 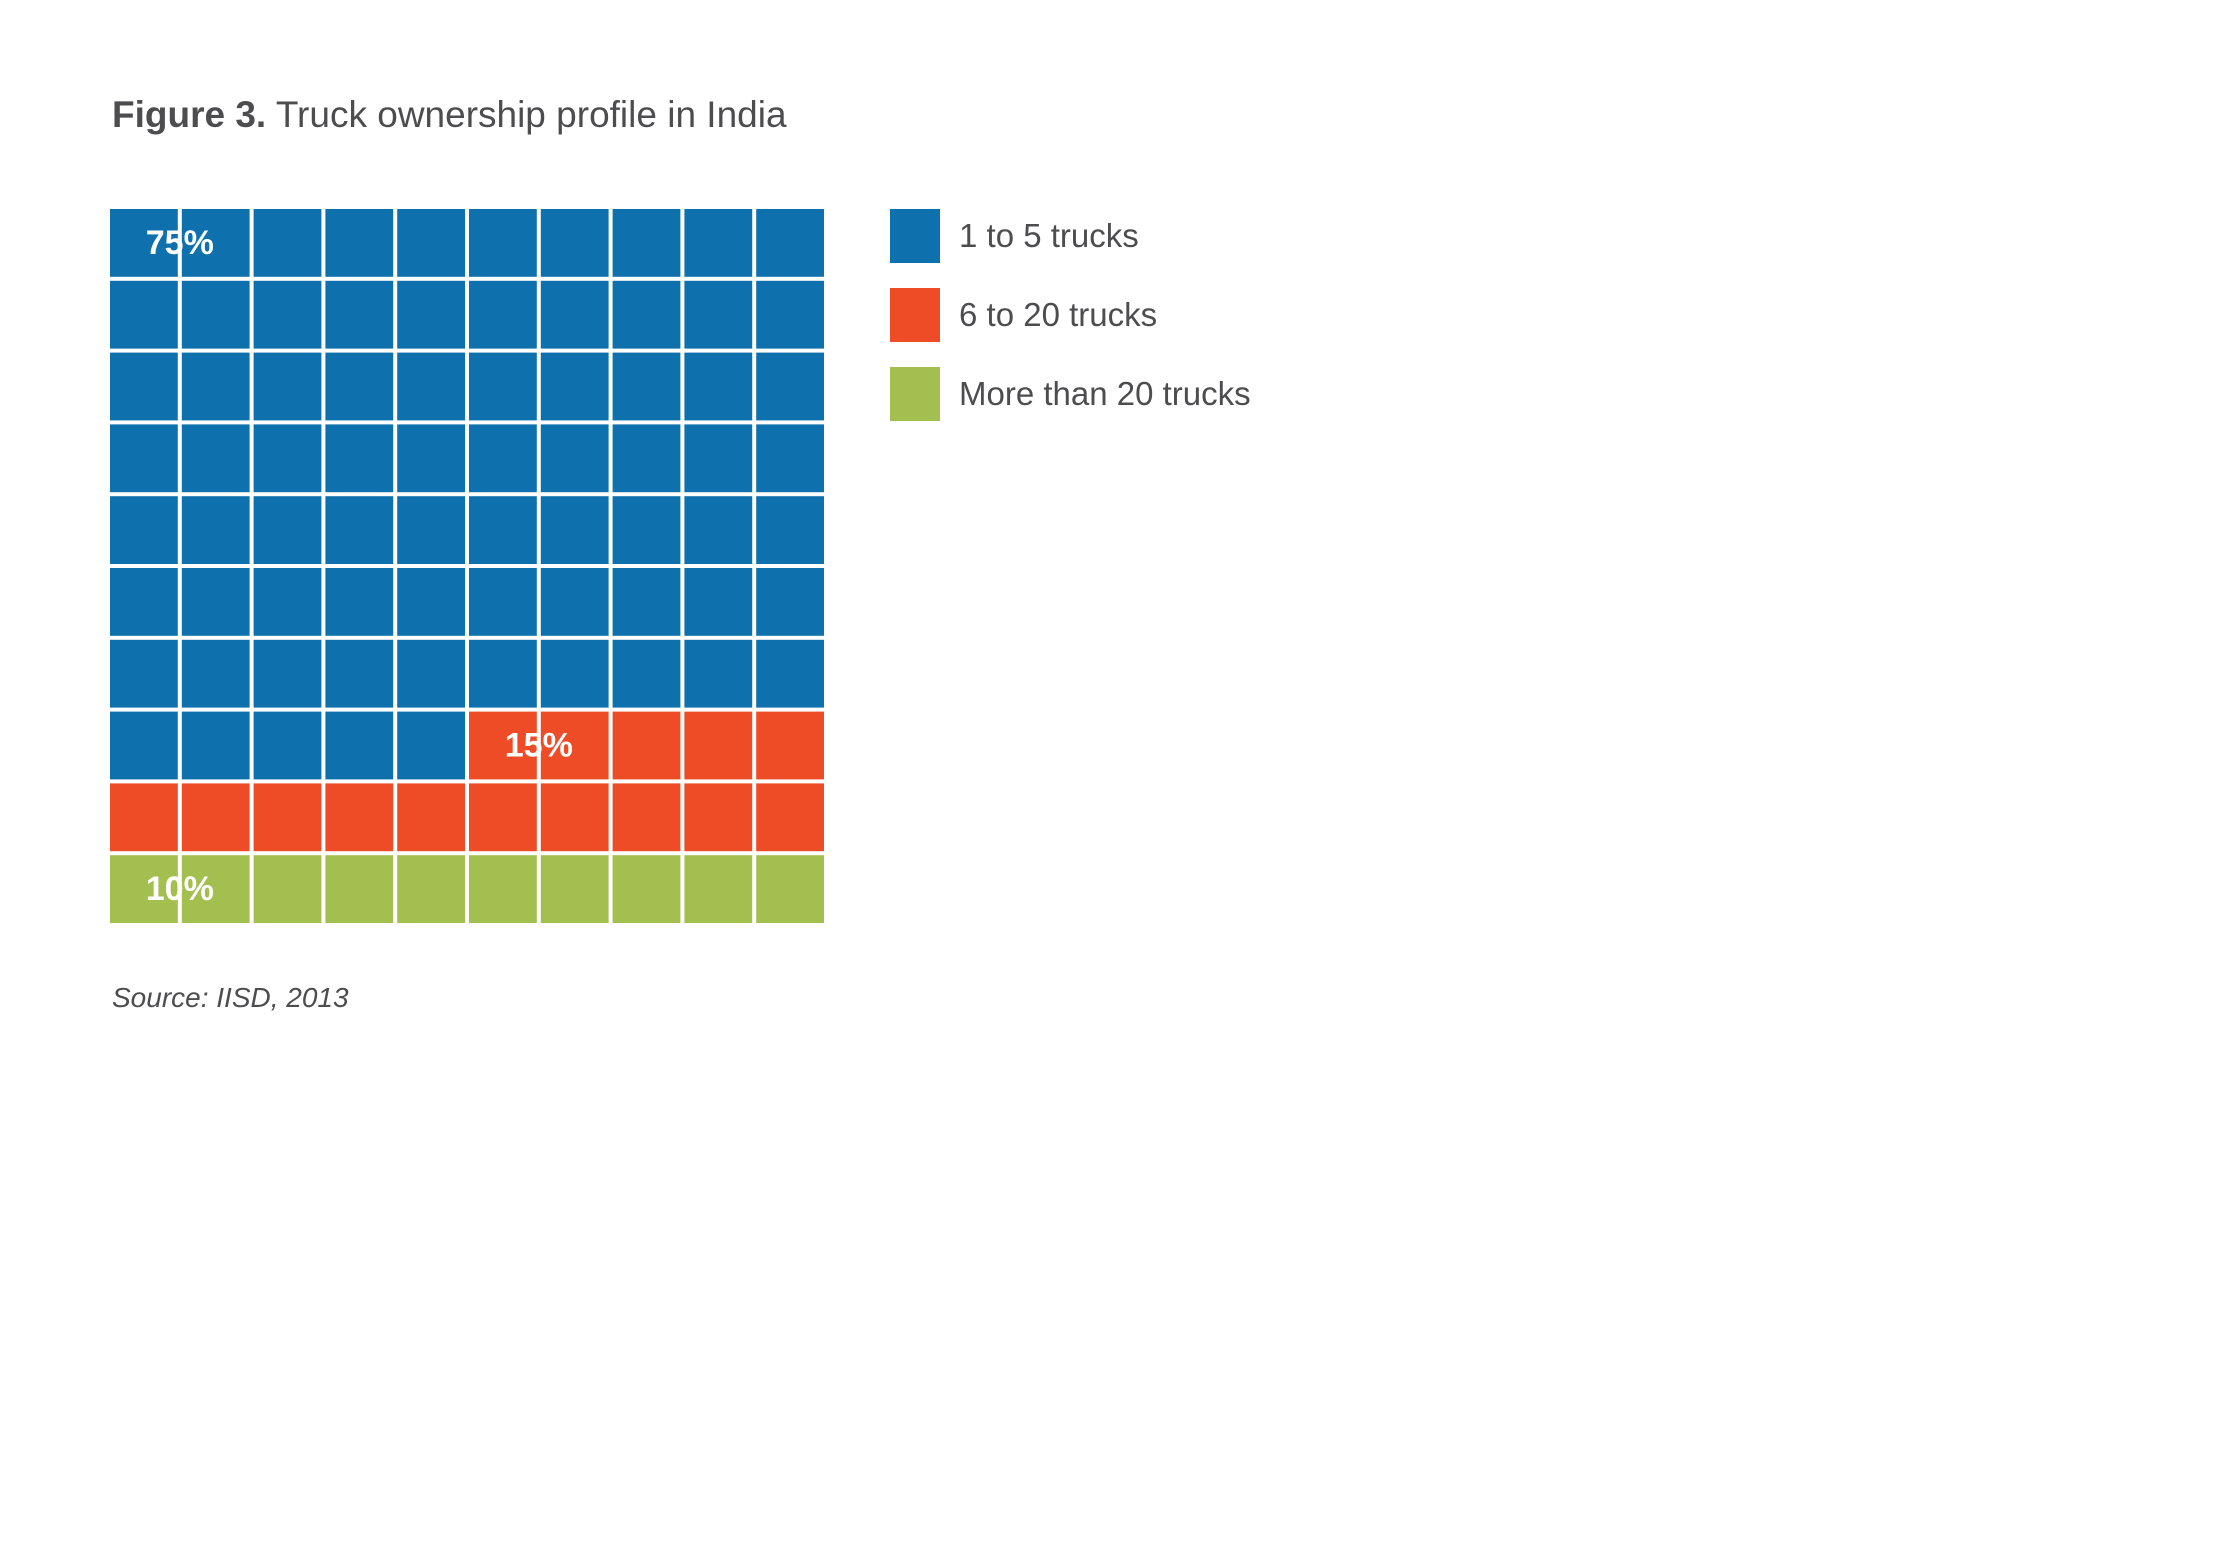 I want to click on legend-item: 1 to 5 trucks, so click(x=1070, y=236).